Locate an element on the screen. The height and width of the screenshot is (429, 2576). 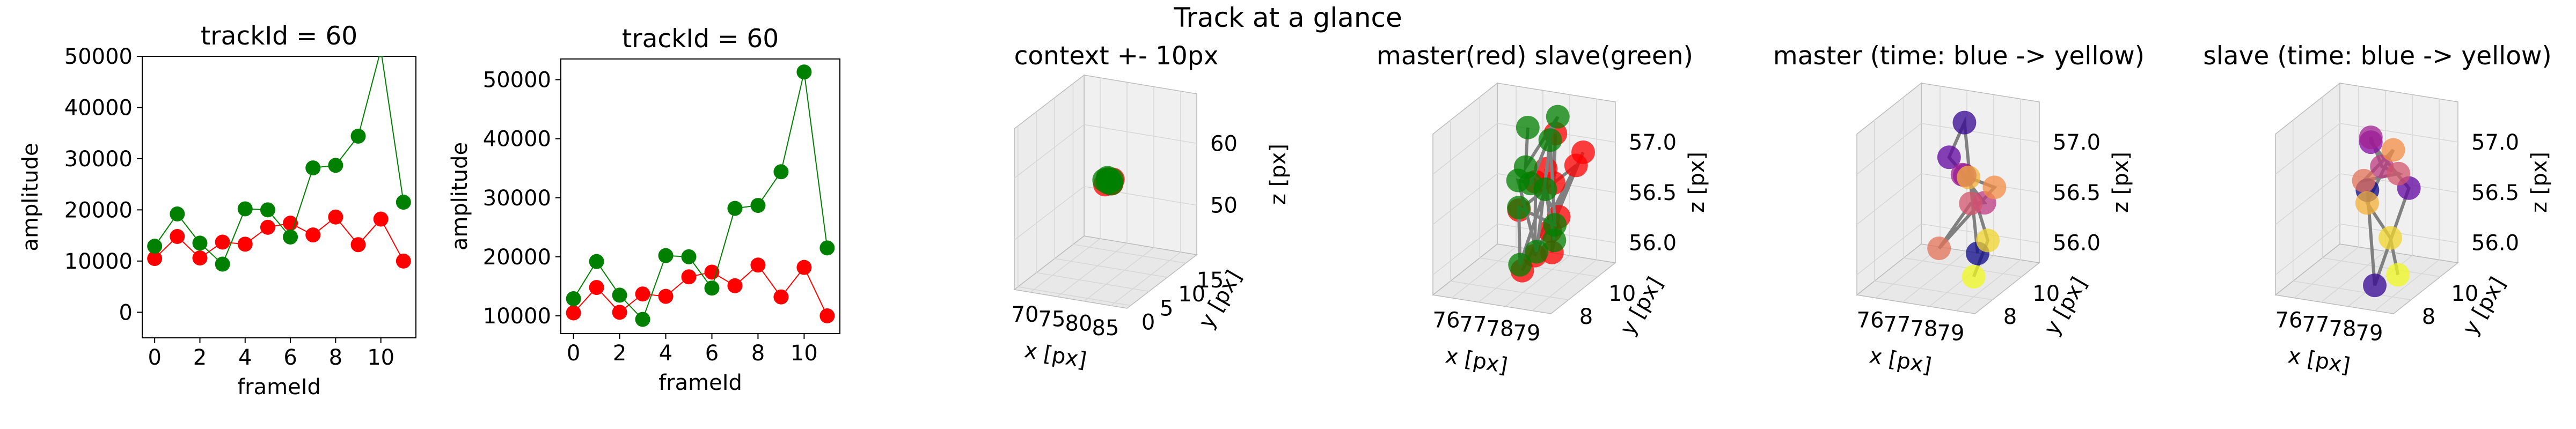
x-tick-label: 78 is located at coordinates (1500, 328).